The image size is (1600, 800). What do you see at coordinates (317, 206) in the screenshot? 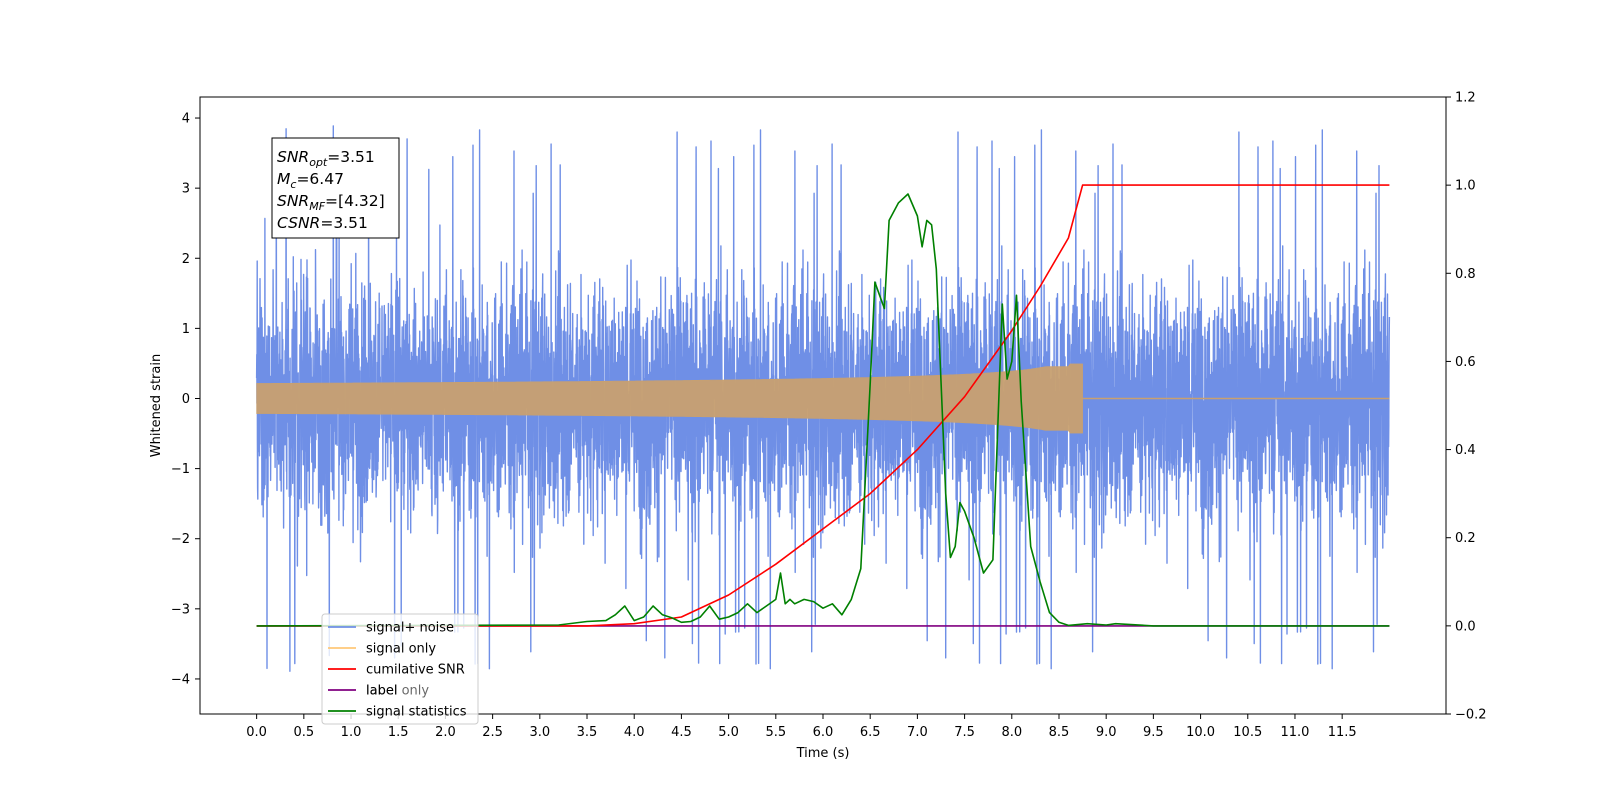
I see `annotation-subscript: MF` at bounding box center [317, 206].